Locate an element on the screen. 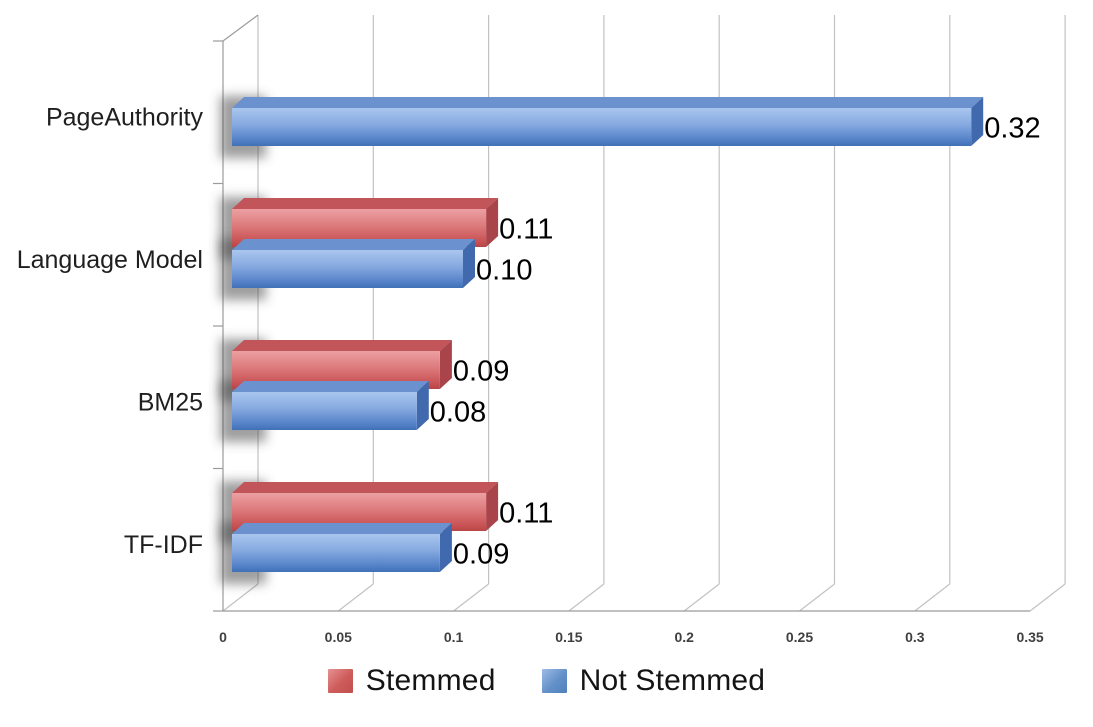  bar-stemmed-language-model-side-face is located at coordinates (492, 222).